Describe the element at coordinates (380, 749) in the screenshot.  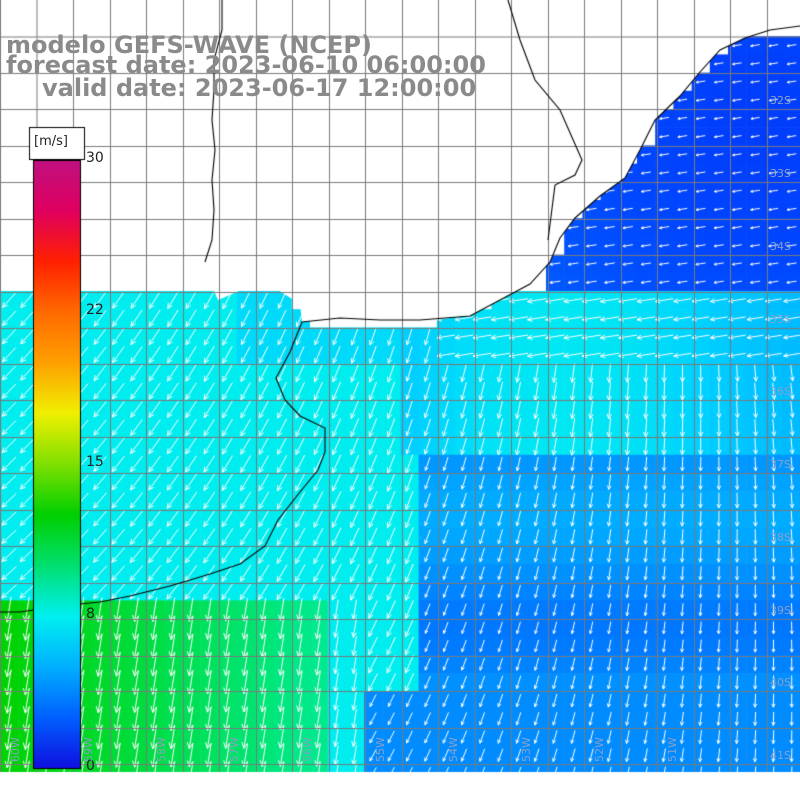
I see `lon-label-55w: 55W` at that location.